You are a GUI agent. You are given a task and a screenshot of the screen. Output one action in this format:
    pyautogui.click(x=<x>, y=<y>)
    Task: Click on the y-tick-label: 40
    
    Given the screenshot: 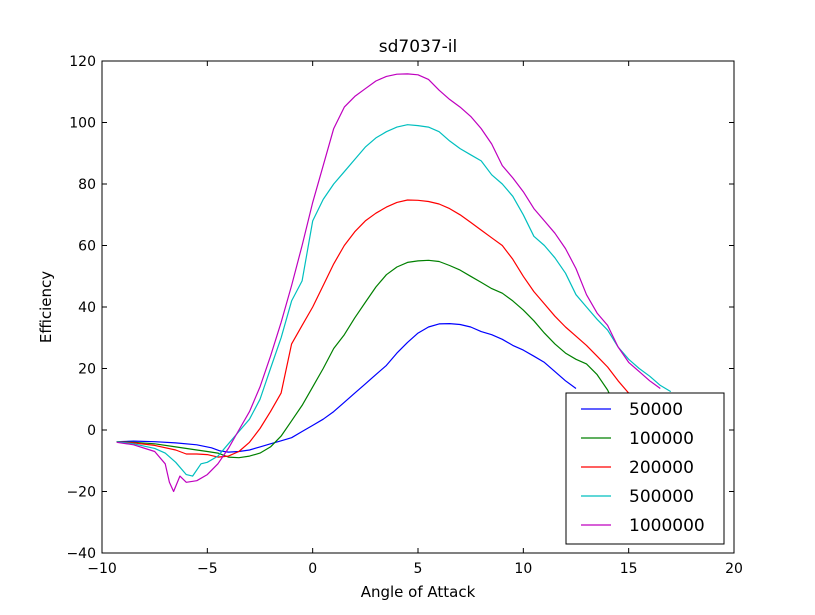 What is the action you would take?
    pyautogui.click(x=87, y=308)
    